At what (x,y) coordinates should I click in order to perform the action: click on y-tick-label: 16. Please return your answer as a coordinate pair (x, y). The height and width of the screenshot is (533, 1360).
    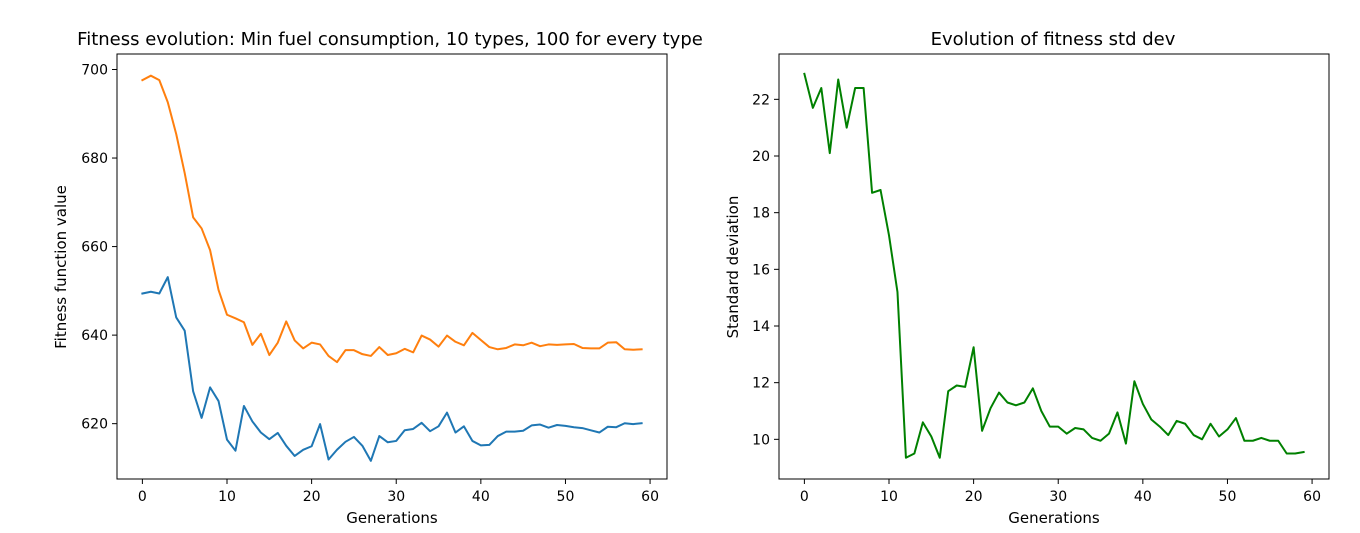
    Looking at the image, I should click on (761, 270).